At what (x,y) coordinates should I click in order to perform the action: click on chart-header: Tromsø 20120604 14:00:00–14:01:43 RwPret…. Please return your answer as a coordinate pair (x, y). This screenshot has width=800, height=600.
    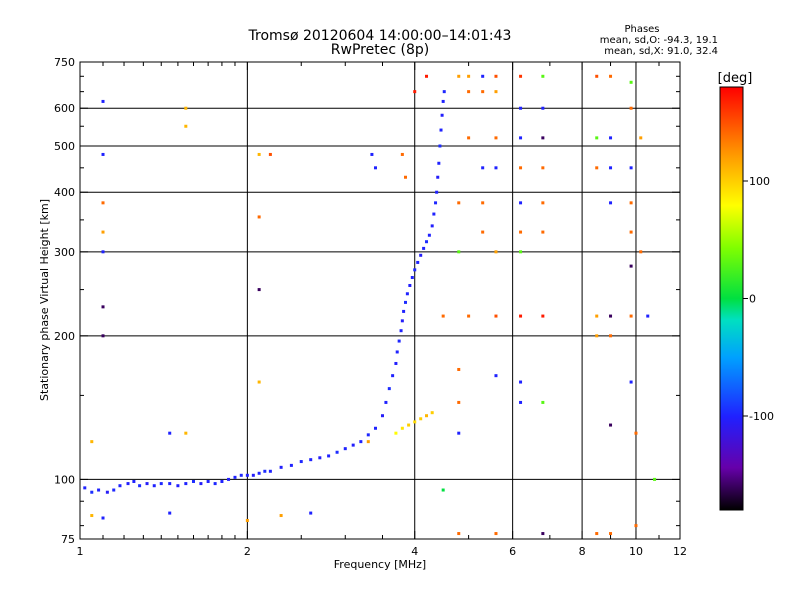
    Looking at the image, I should click on (483, 41).